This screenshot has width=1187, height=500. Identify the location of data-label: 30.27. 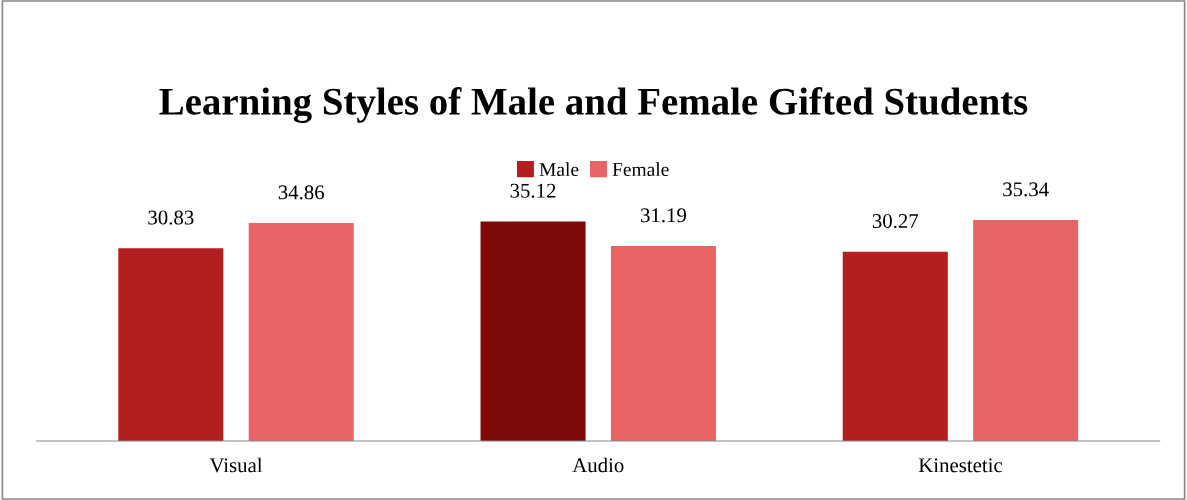
(895, 221).